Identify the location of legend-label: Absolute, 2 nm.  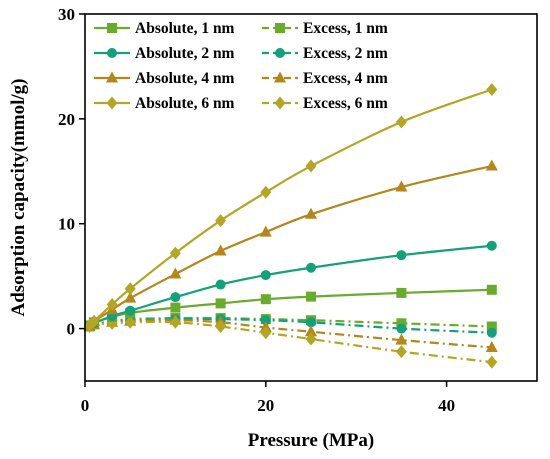
(185, 53).